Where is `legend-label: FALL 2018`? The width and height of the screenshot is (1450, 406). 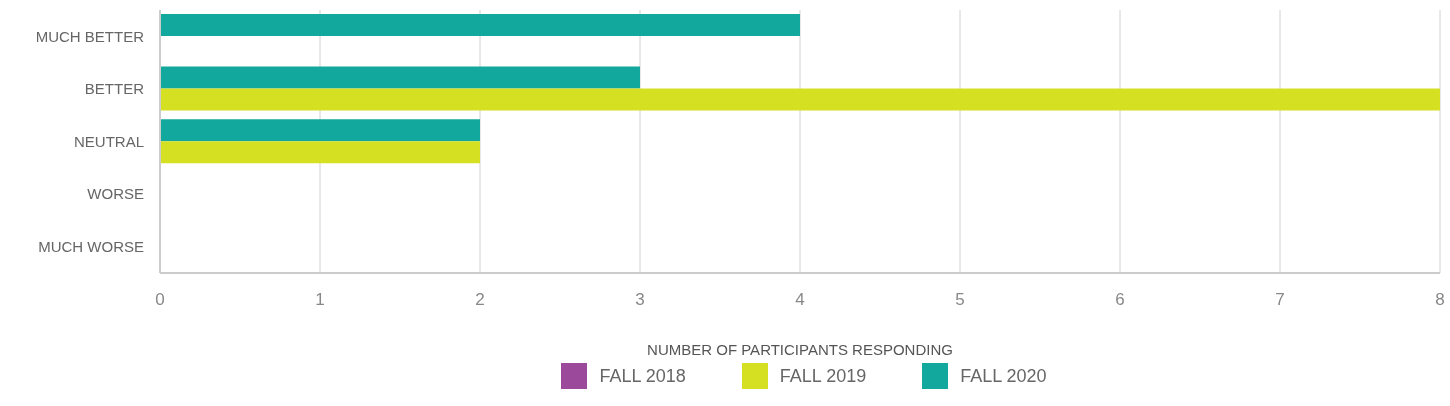
legend-label: FALL 2018 is located at coordinates (642, 376).